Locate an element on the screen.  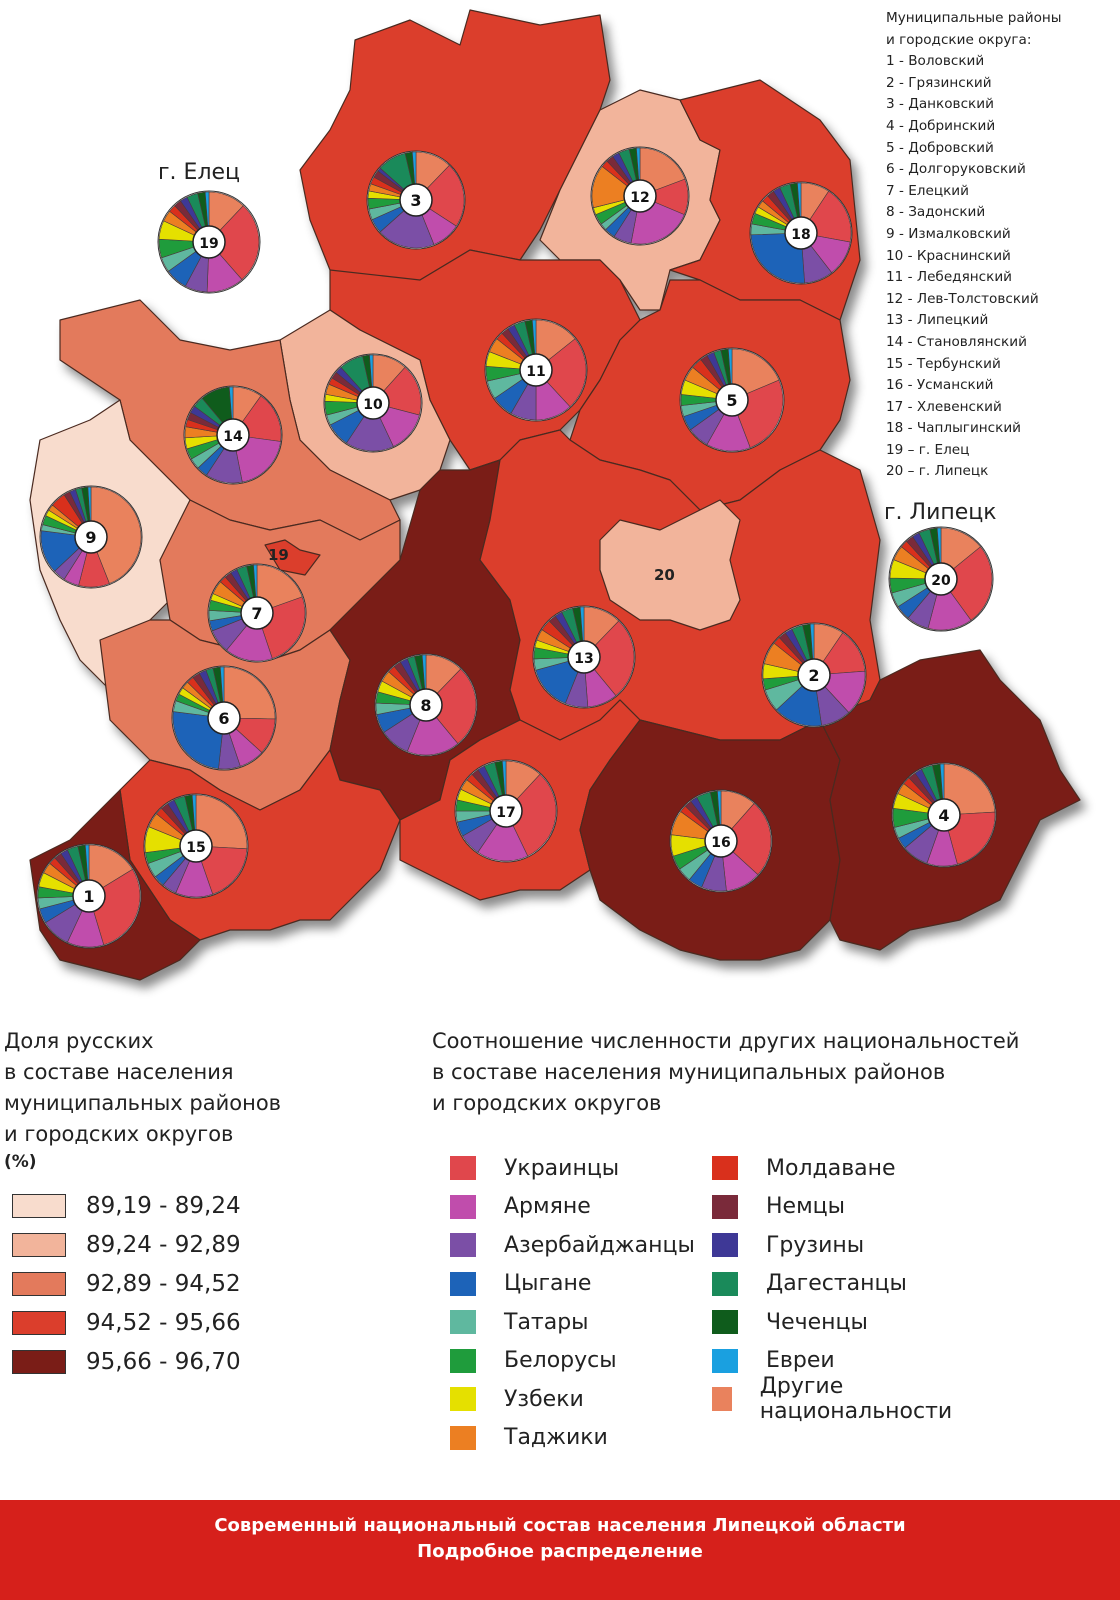
pie-chart-10: 10 is located at coordinates (373, 403).